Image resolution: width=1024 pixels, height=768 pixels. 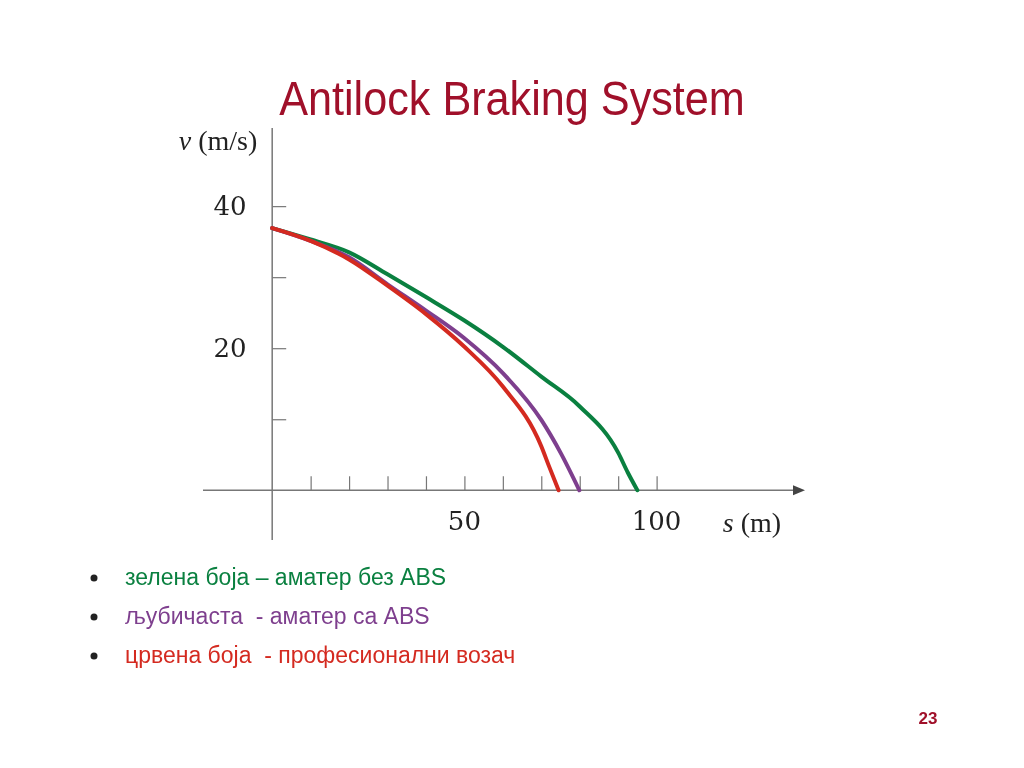 I want to click on text: црвена боја - професионални возач, so click(x=320, y=655).